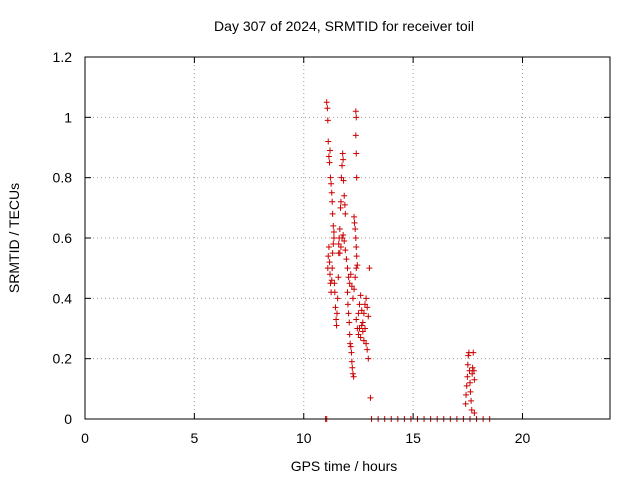 This screenshot has height=480, width=640. Describe the element at coordinates (413, 438) in the screenshot. I see `x-tick-label: 15` at that location.